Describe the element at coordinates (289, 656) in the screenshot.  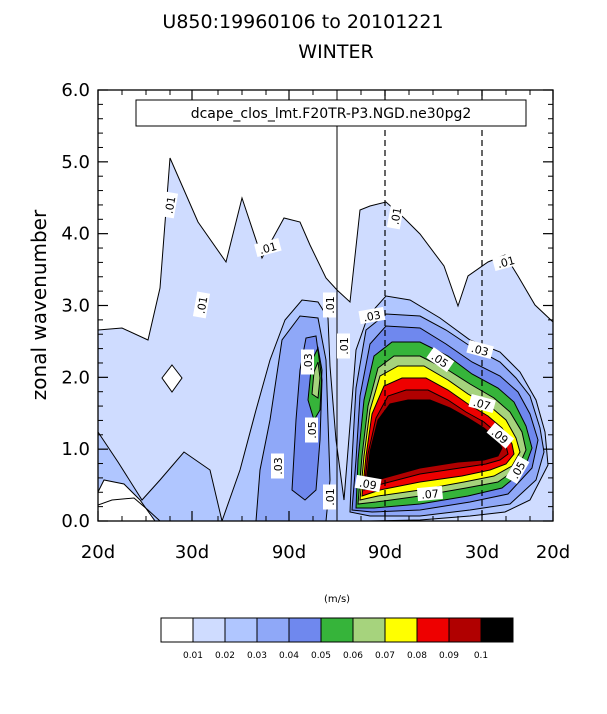
I see `colorbar-label-3: 0.04` at that location.